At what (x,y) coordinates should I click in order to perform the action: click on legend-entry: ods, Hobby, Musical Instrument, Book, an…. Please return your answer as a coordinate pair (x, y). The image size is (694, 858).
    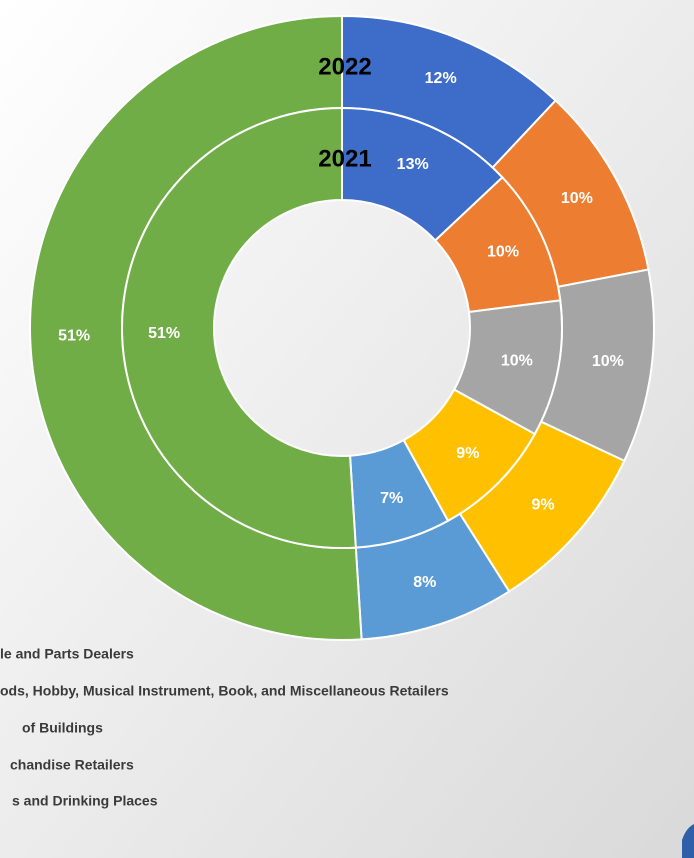
    Looking at the image, I should click on (224, 691).